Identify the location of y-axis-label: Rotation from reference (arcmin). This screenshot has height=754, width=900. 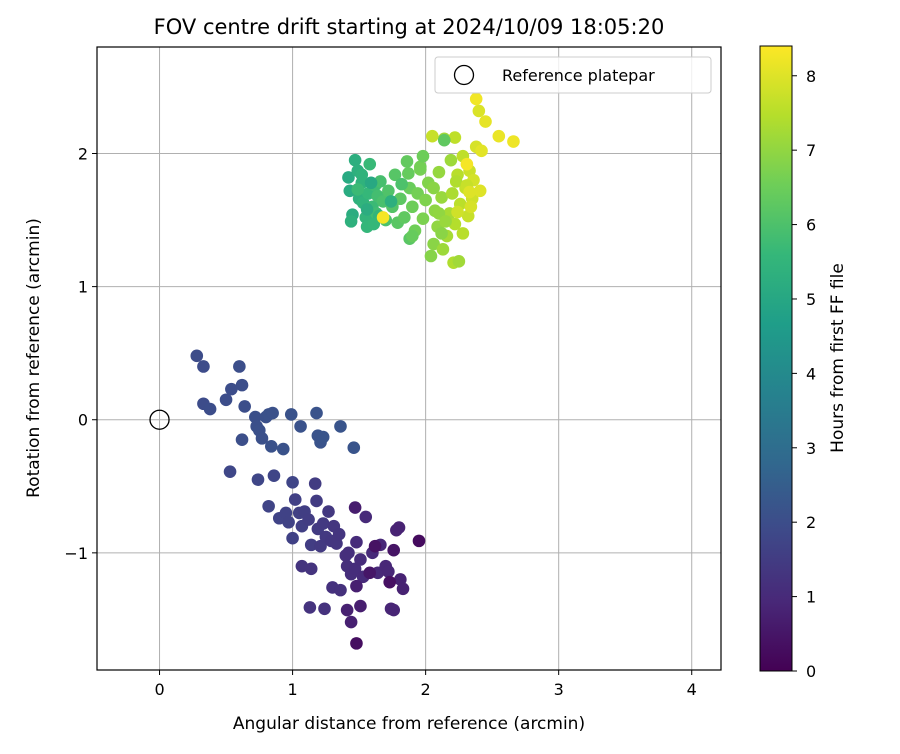
(34, 358).